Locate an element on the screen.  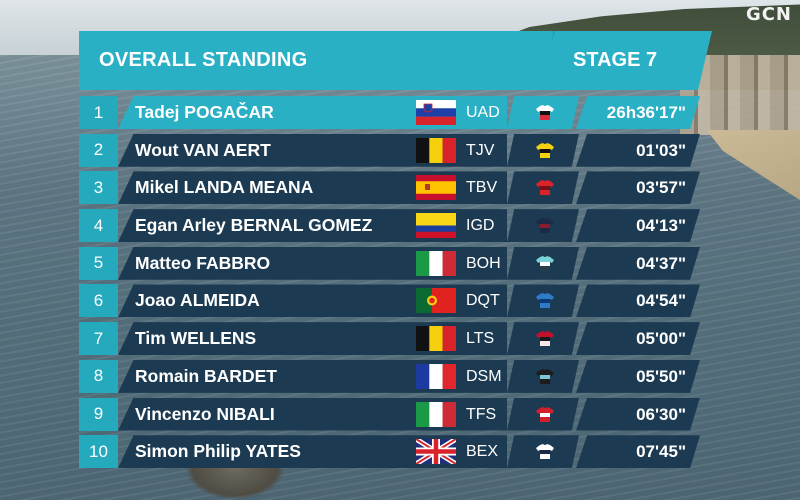
standings-row-8: 8 Romain BARDET DSM 05'50" is located at coordinates (394, 376).